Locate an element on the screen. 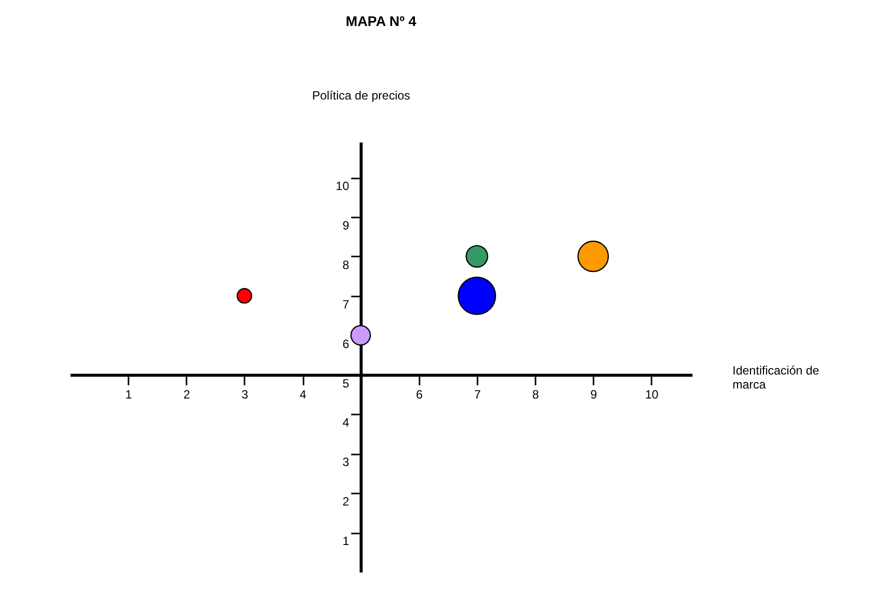 This screenshot has height=595, width=872. x-tick-label: 9 is located at coordinates (594, 394).